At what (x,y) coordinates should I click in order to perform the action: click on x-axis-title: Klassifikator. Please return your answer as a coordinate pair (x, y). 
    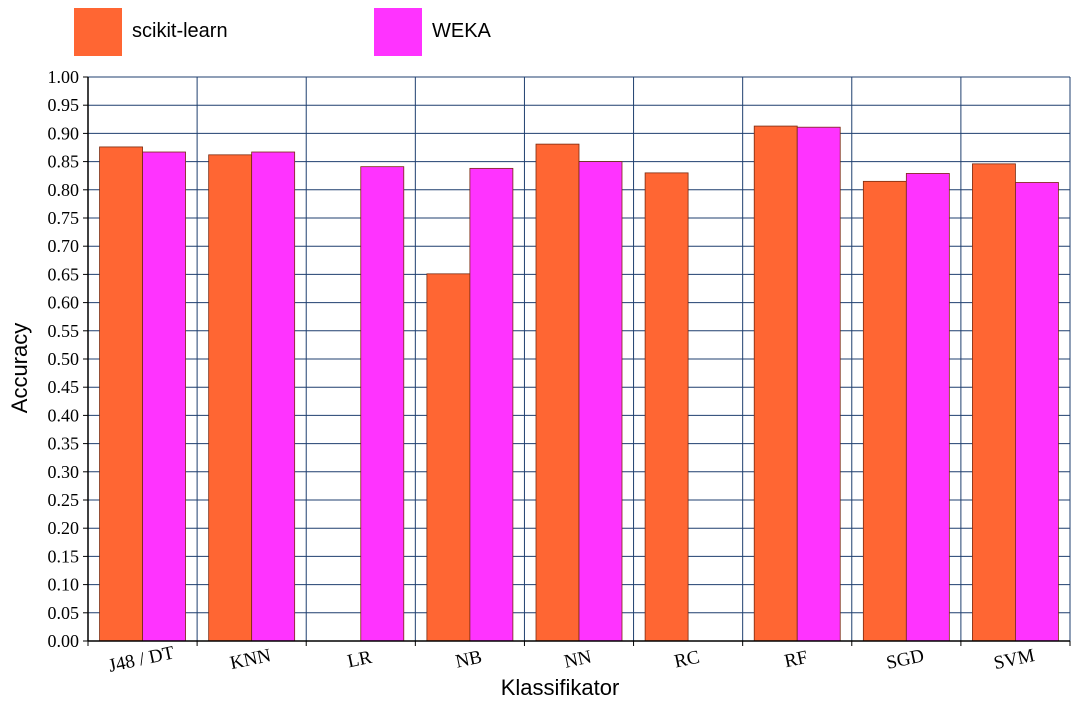
    Looking at the image, I should click on (560, 687).